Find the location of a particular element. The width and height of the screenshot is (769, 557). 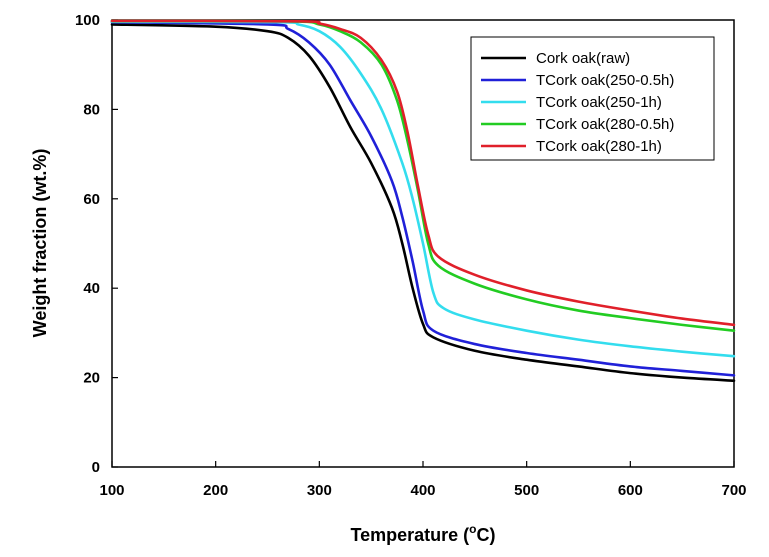

x-tick-label: 200 is located at coordinates (215, 490).